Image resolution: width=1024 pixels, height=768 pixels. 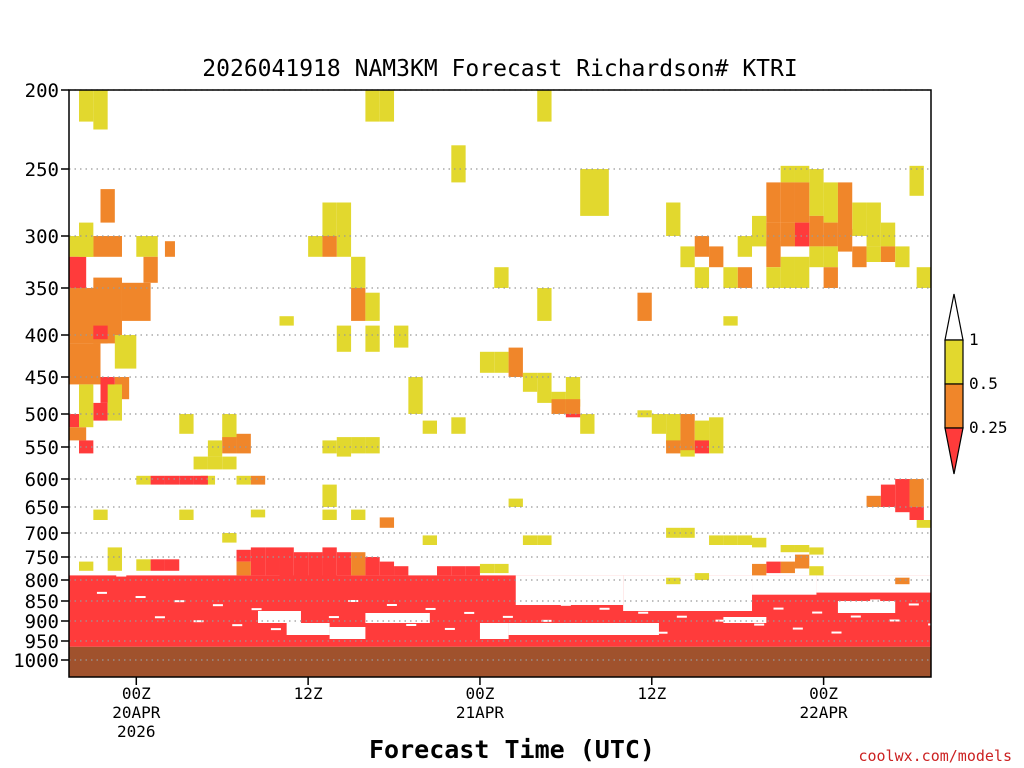 I want to click on y-tick-label: 850, so click(x=42, y=602).